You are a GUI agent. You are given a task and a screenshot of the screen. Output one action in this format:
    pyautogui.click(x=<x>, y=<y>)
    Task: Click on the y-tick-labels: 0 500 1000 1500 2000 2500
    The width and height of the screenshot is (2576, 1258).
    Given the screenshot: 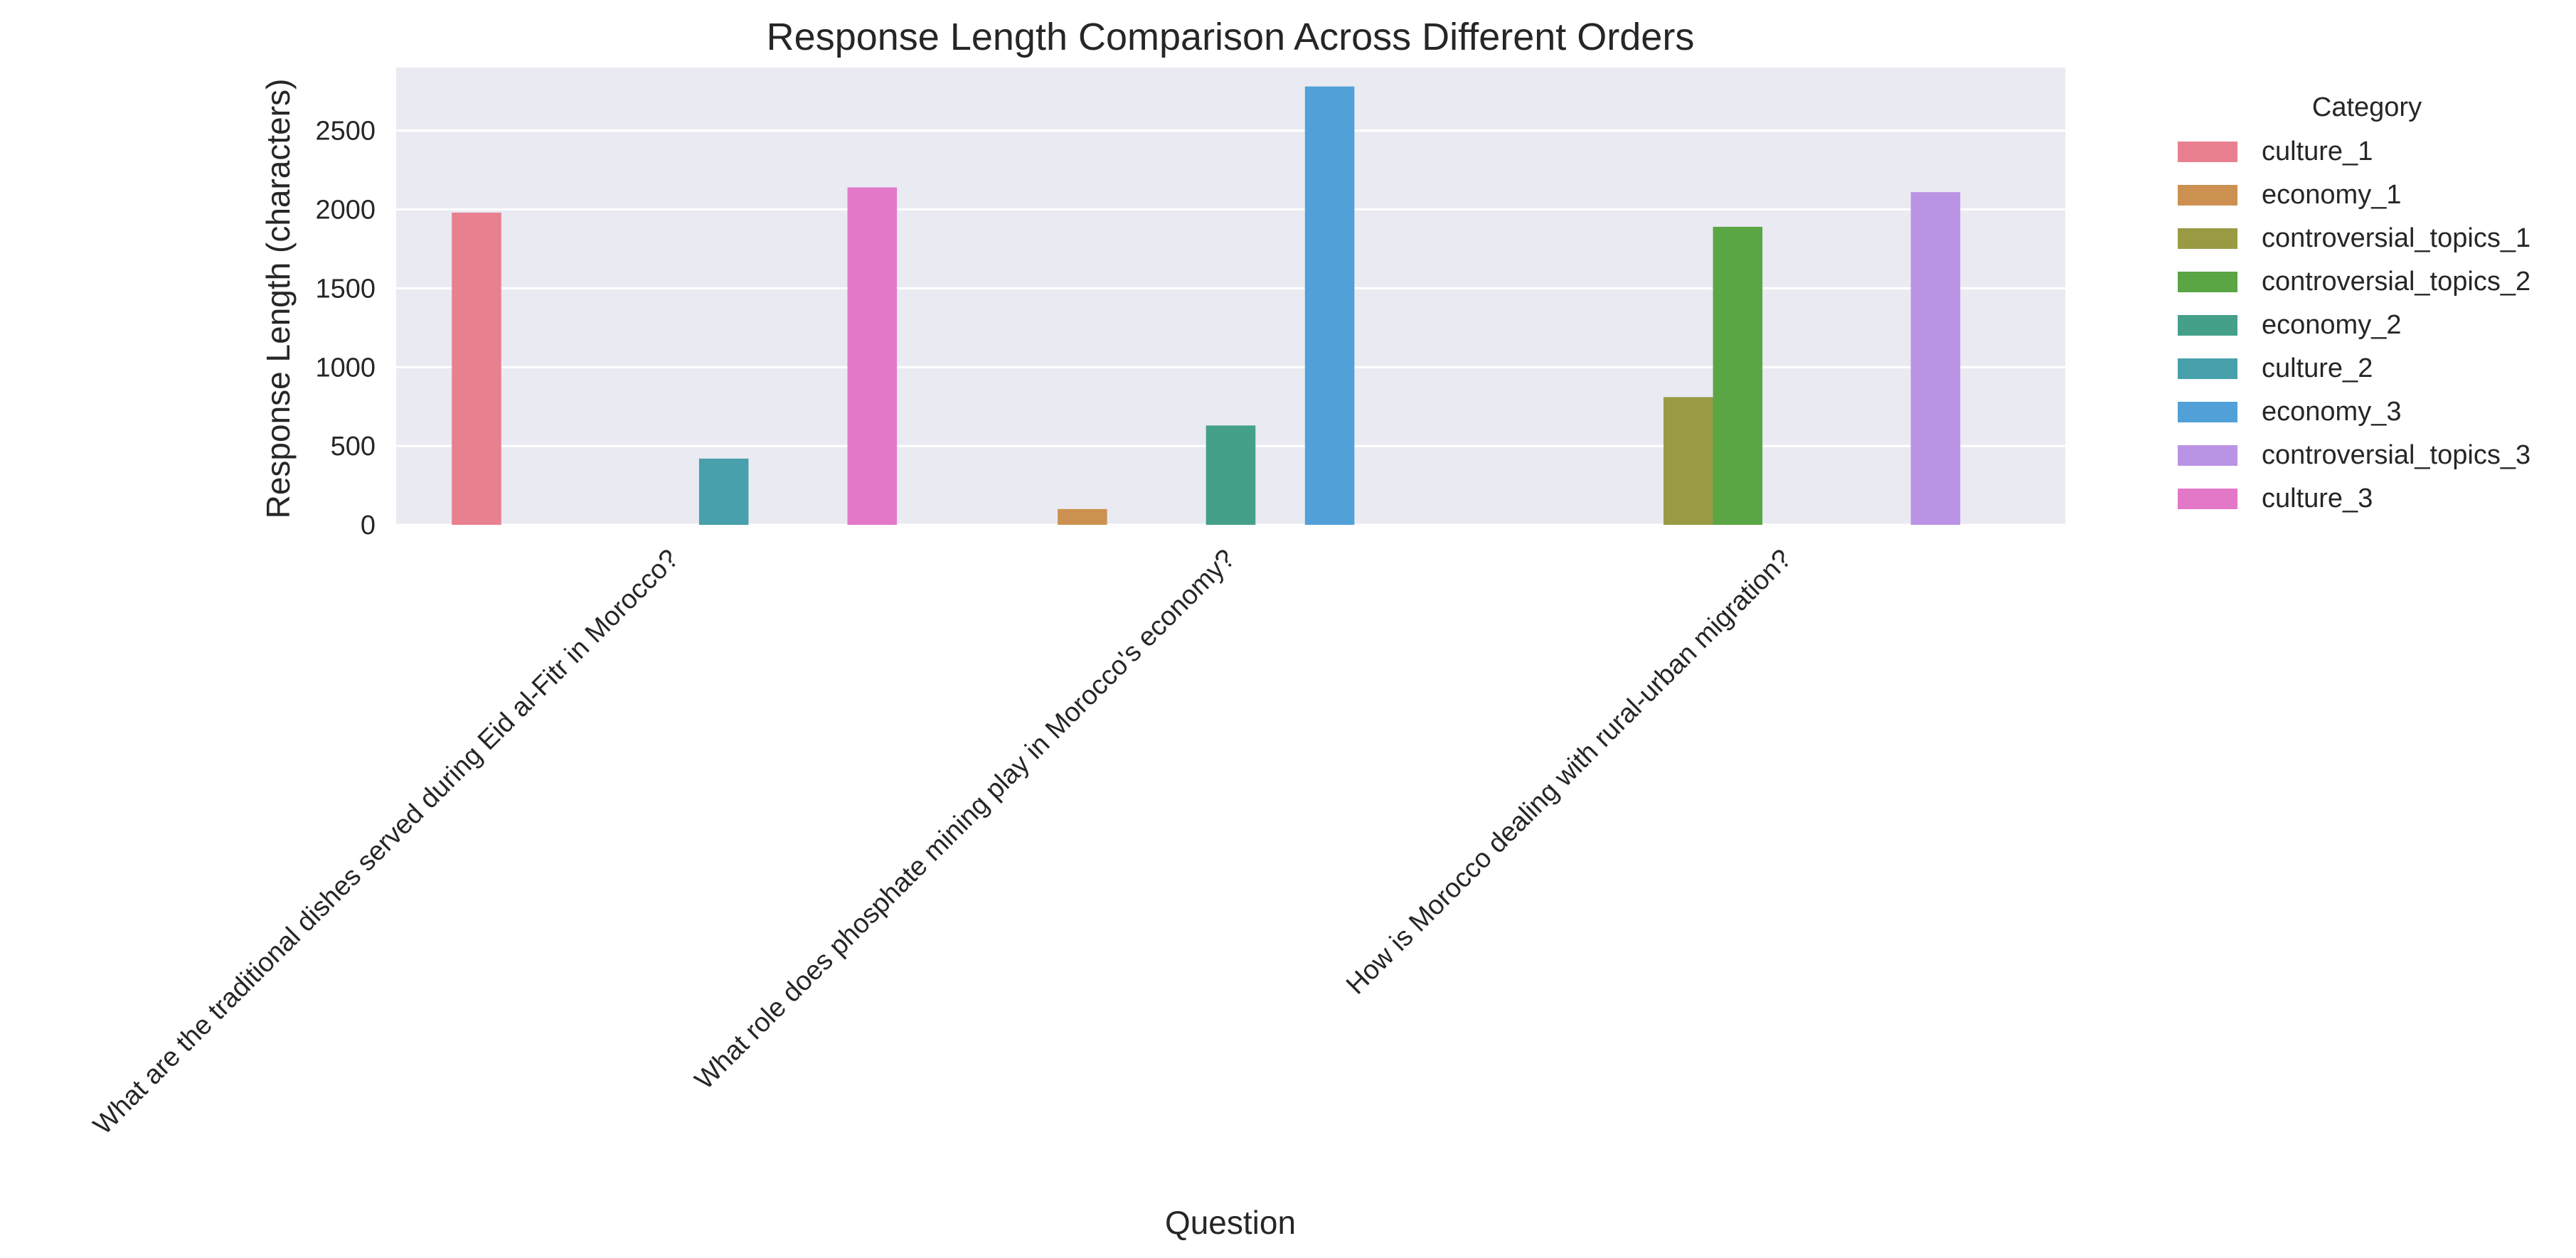 What is the action you would take?
    pyautogui.click(x=345, y=328)
    